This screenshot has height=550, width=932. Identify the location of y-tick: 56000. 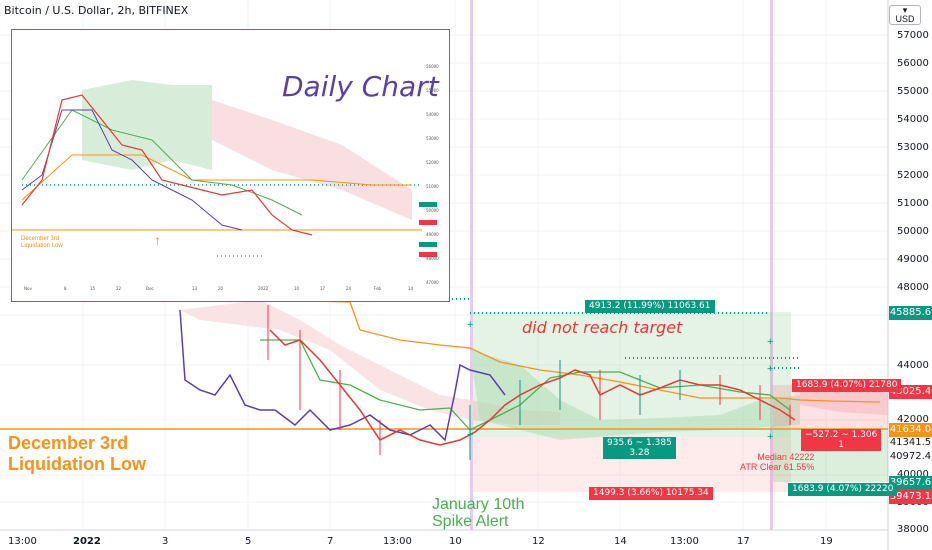
(913, 63).